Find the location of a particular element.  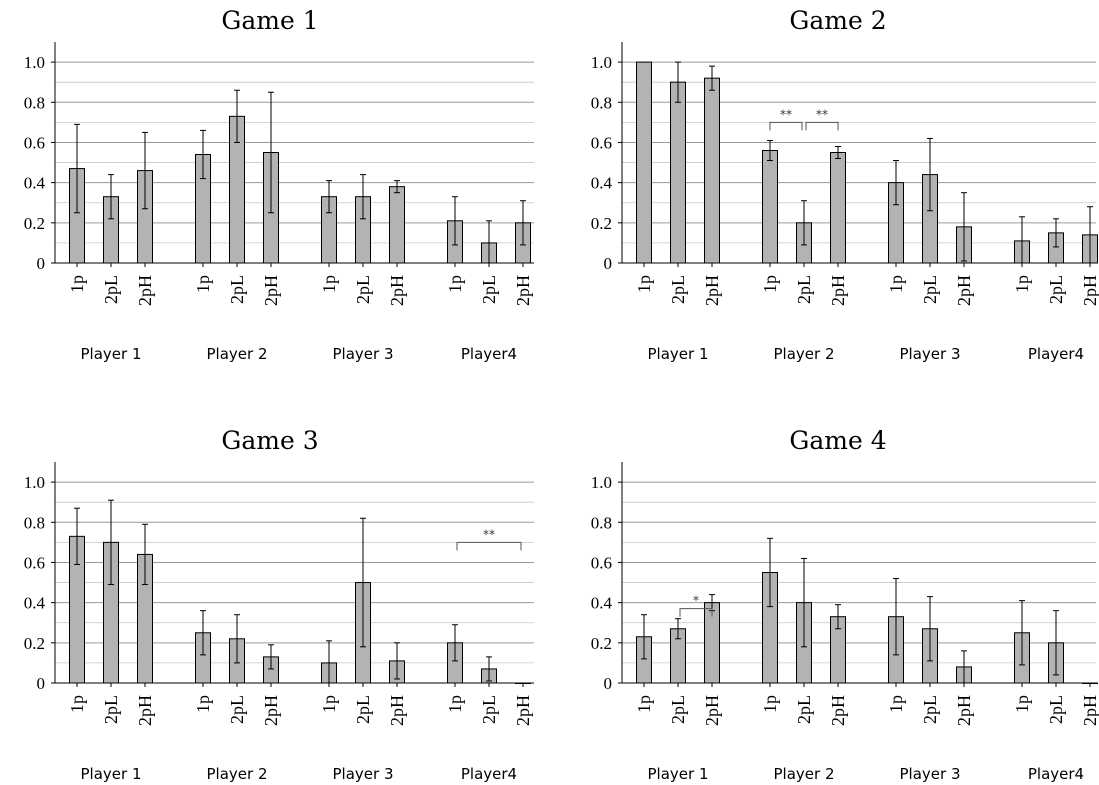

chart-title: Game 4 is located at coordinates (837, 440).